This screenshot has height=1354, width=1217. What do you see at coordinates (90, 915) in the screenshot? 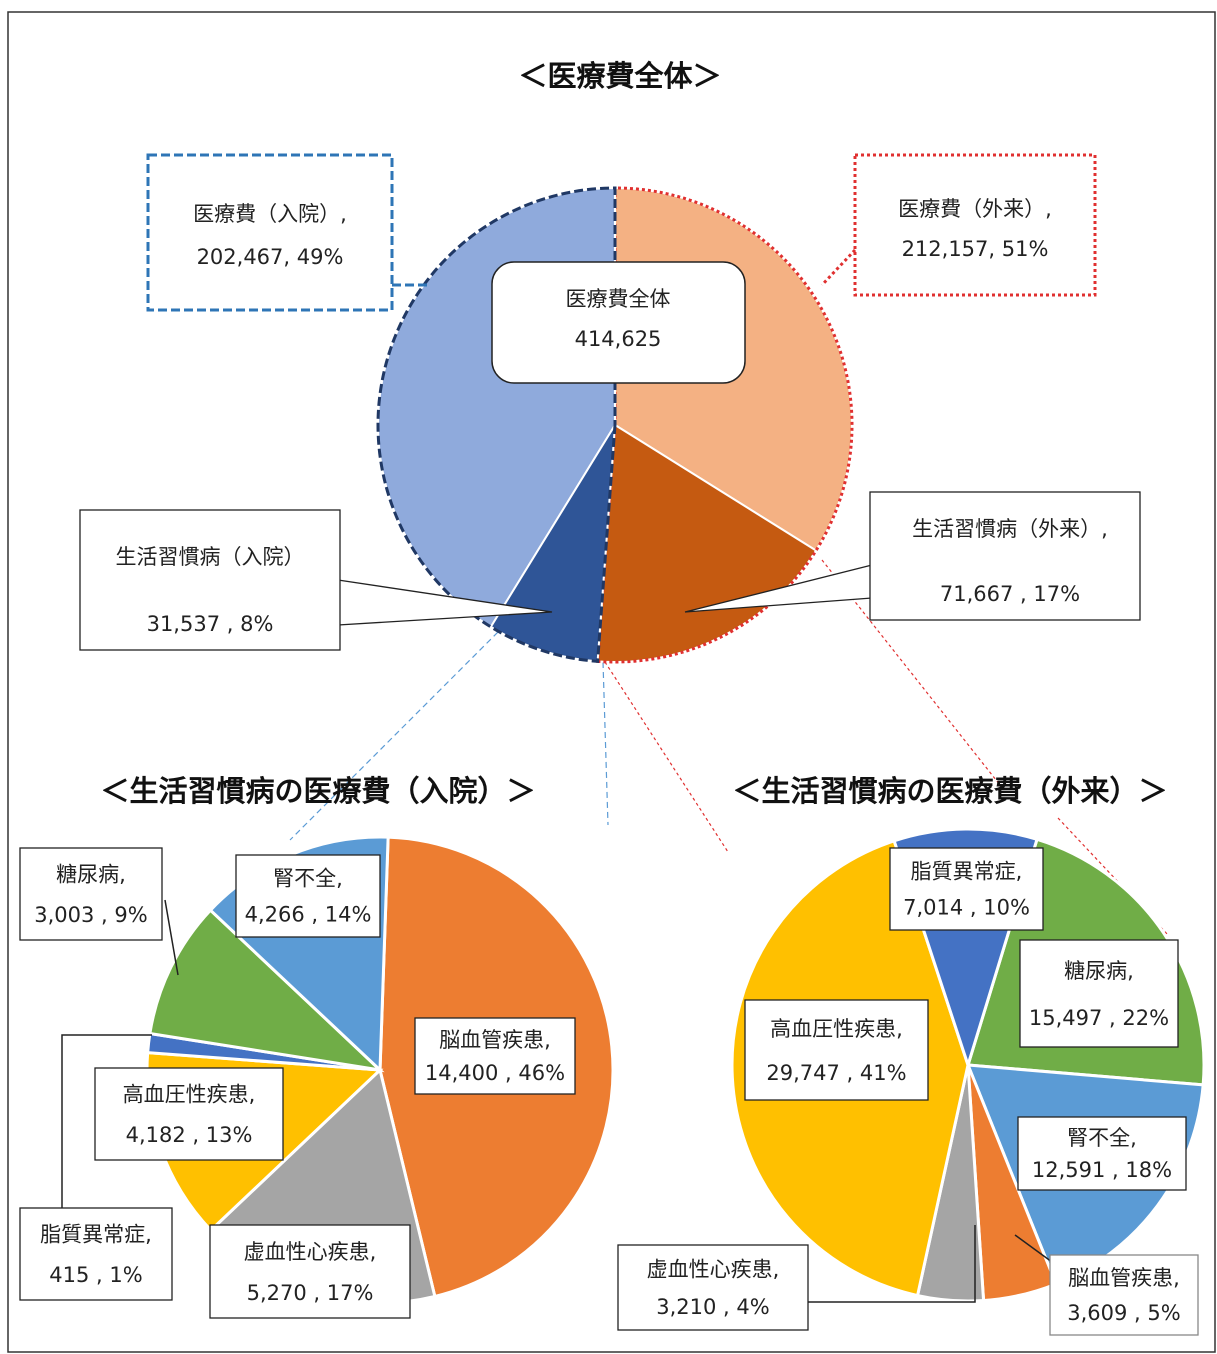
I see `data-label: 3,003 , 9%` at bounding box center [90, 915].